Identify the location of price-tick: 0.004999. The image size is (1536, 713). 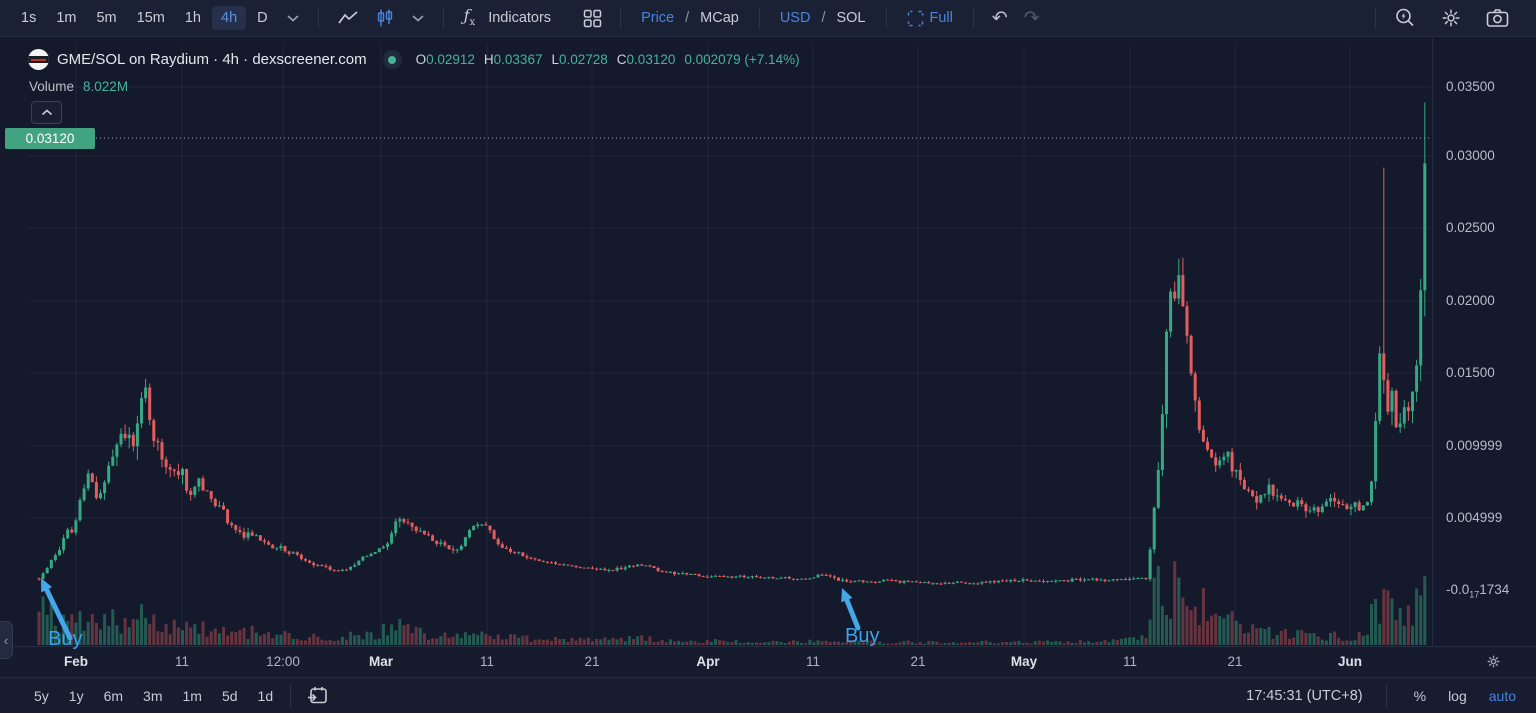
(1474, 517).